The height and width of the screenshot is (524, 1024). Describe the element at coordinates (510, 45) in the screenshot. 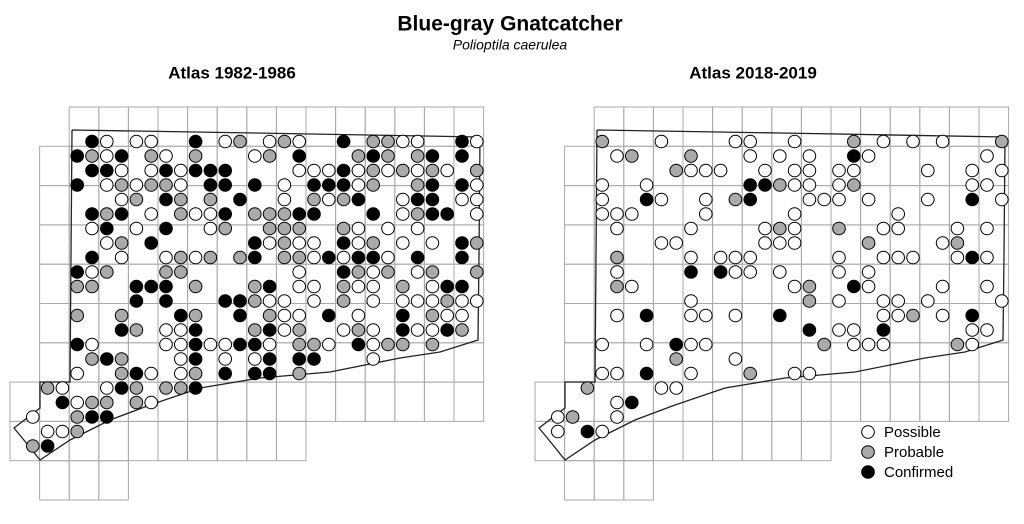

I see `subtitle: Polioptila caerulea` at that location.